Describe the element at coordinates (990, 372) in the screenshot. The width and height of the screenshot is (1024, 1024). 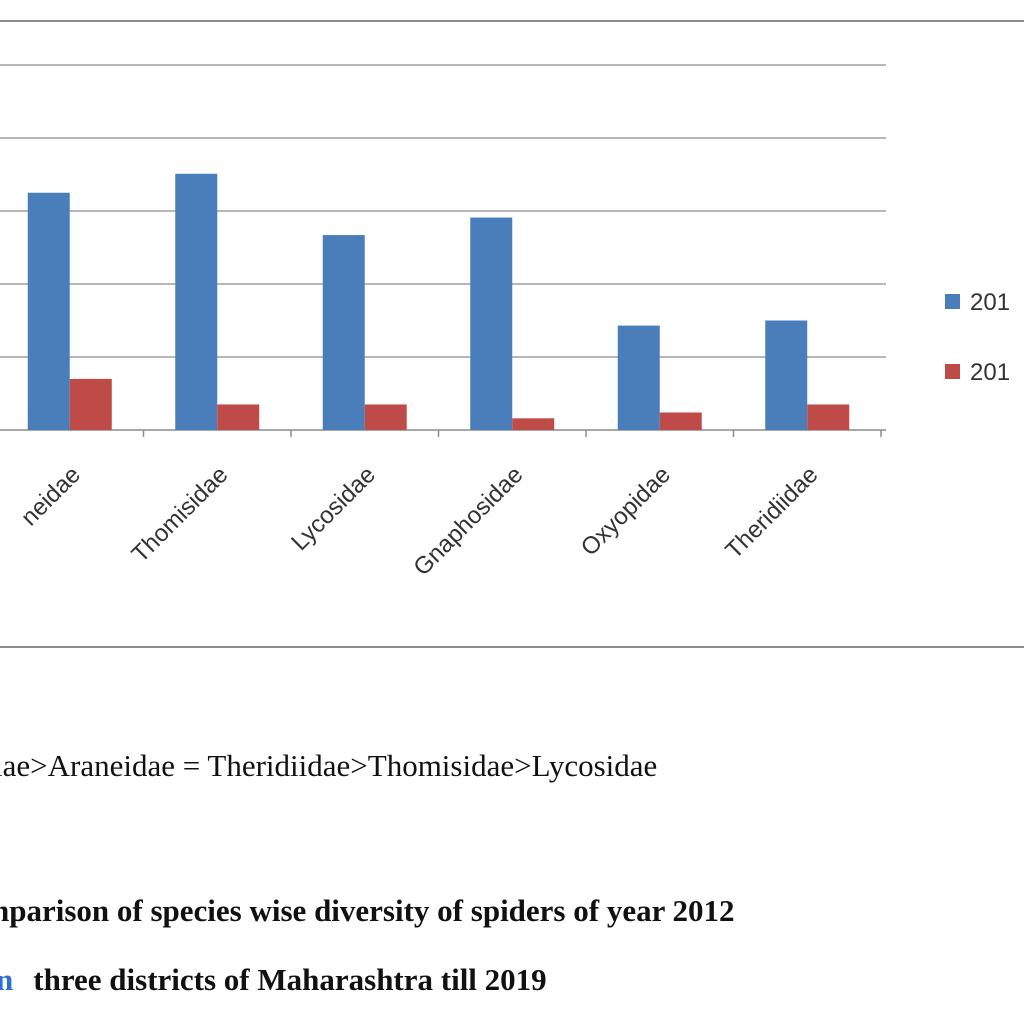
I see `legend-label-series-2: 201` at that location.